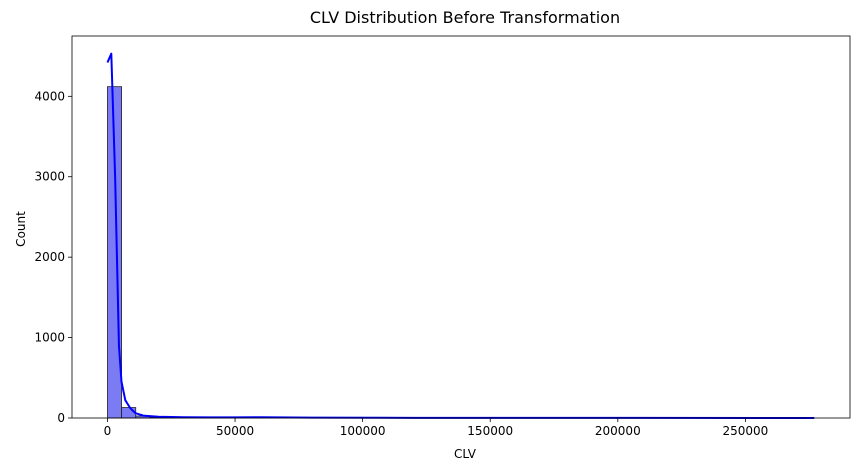 The width and height of the screenshot is (859, 470). I want to click on x-tick-label-1: 50000, so click(235, 431).